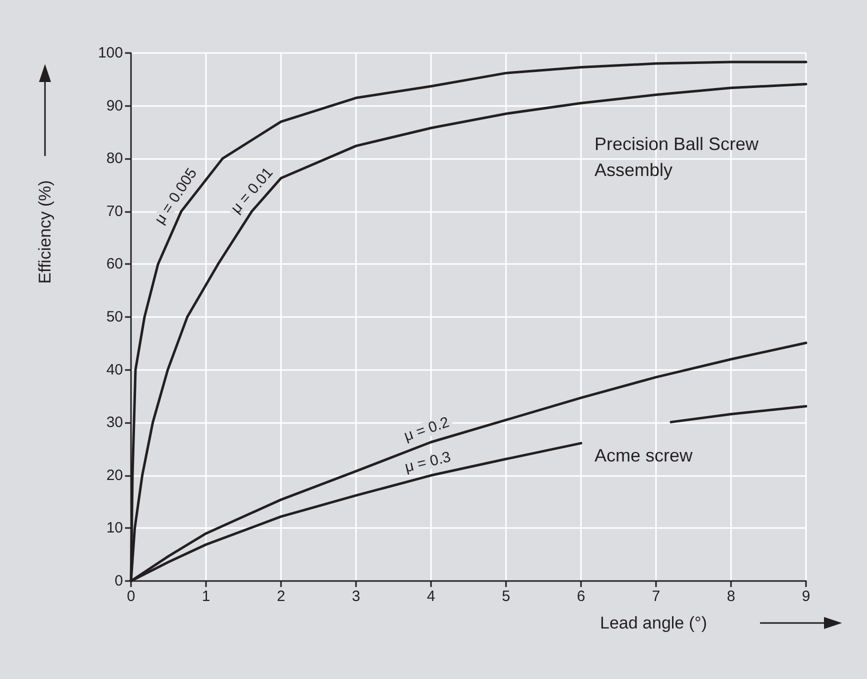 Image resolution: width=867 pixels, height=679 pixels. What do you see at coordinates (114, 317) in the screenshot?
I see `y-tick-label: 50` at bounding box center [114, 317].